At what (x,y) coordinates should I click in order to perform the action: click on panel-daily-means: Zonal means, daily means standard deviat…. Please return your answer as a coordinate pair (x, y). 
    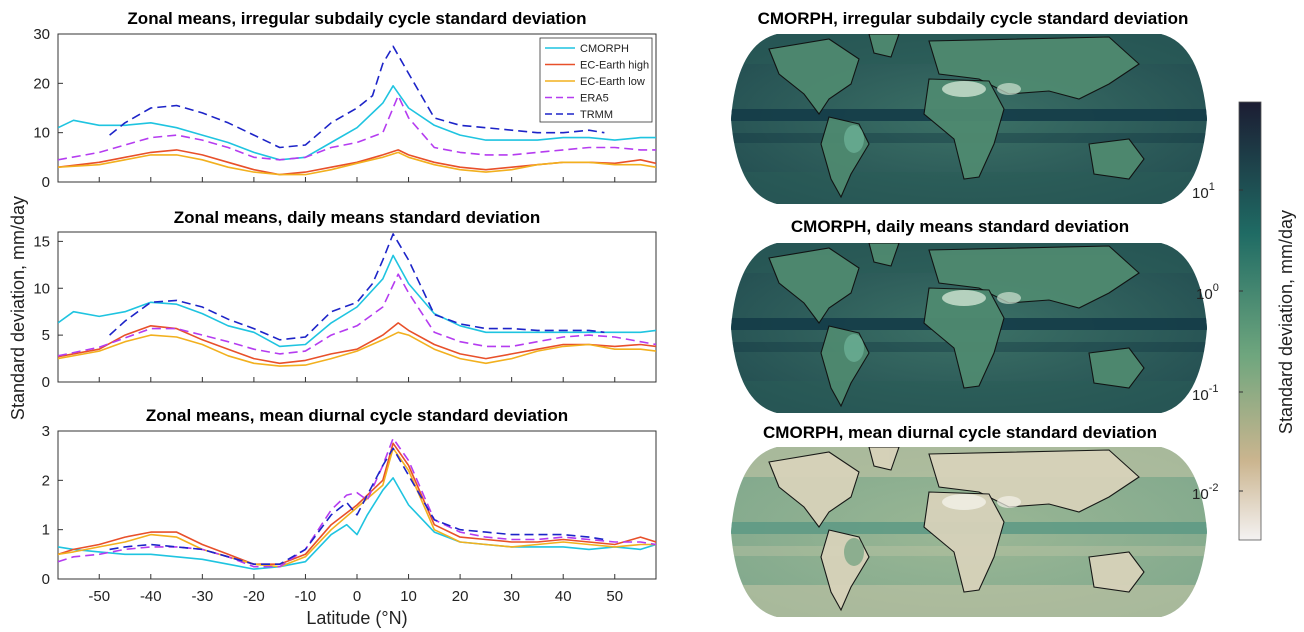
    Looking at the image, I should click on (345, 299).